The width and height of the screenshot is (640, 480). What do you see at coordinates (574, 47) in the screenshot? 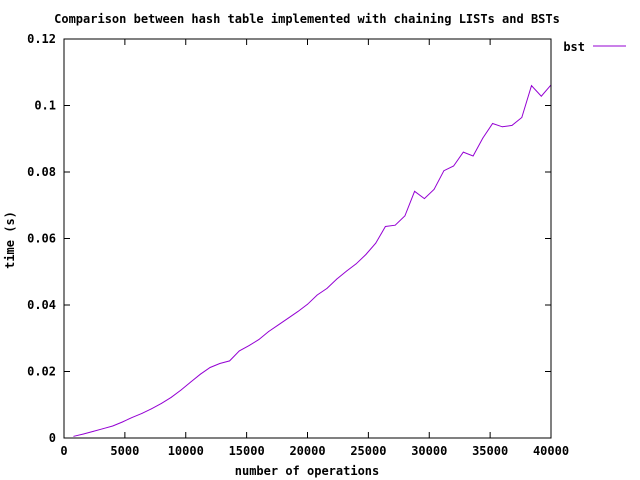
I see `legend-label-bst: bst` at bounding box center [574, 47].